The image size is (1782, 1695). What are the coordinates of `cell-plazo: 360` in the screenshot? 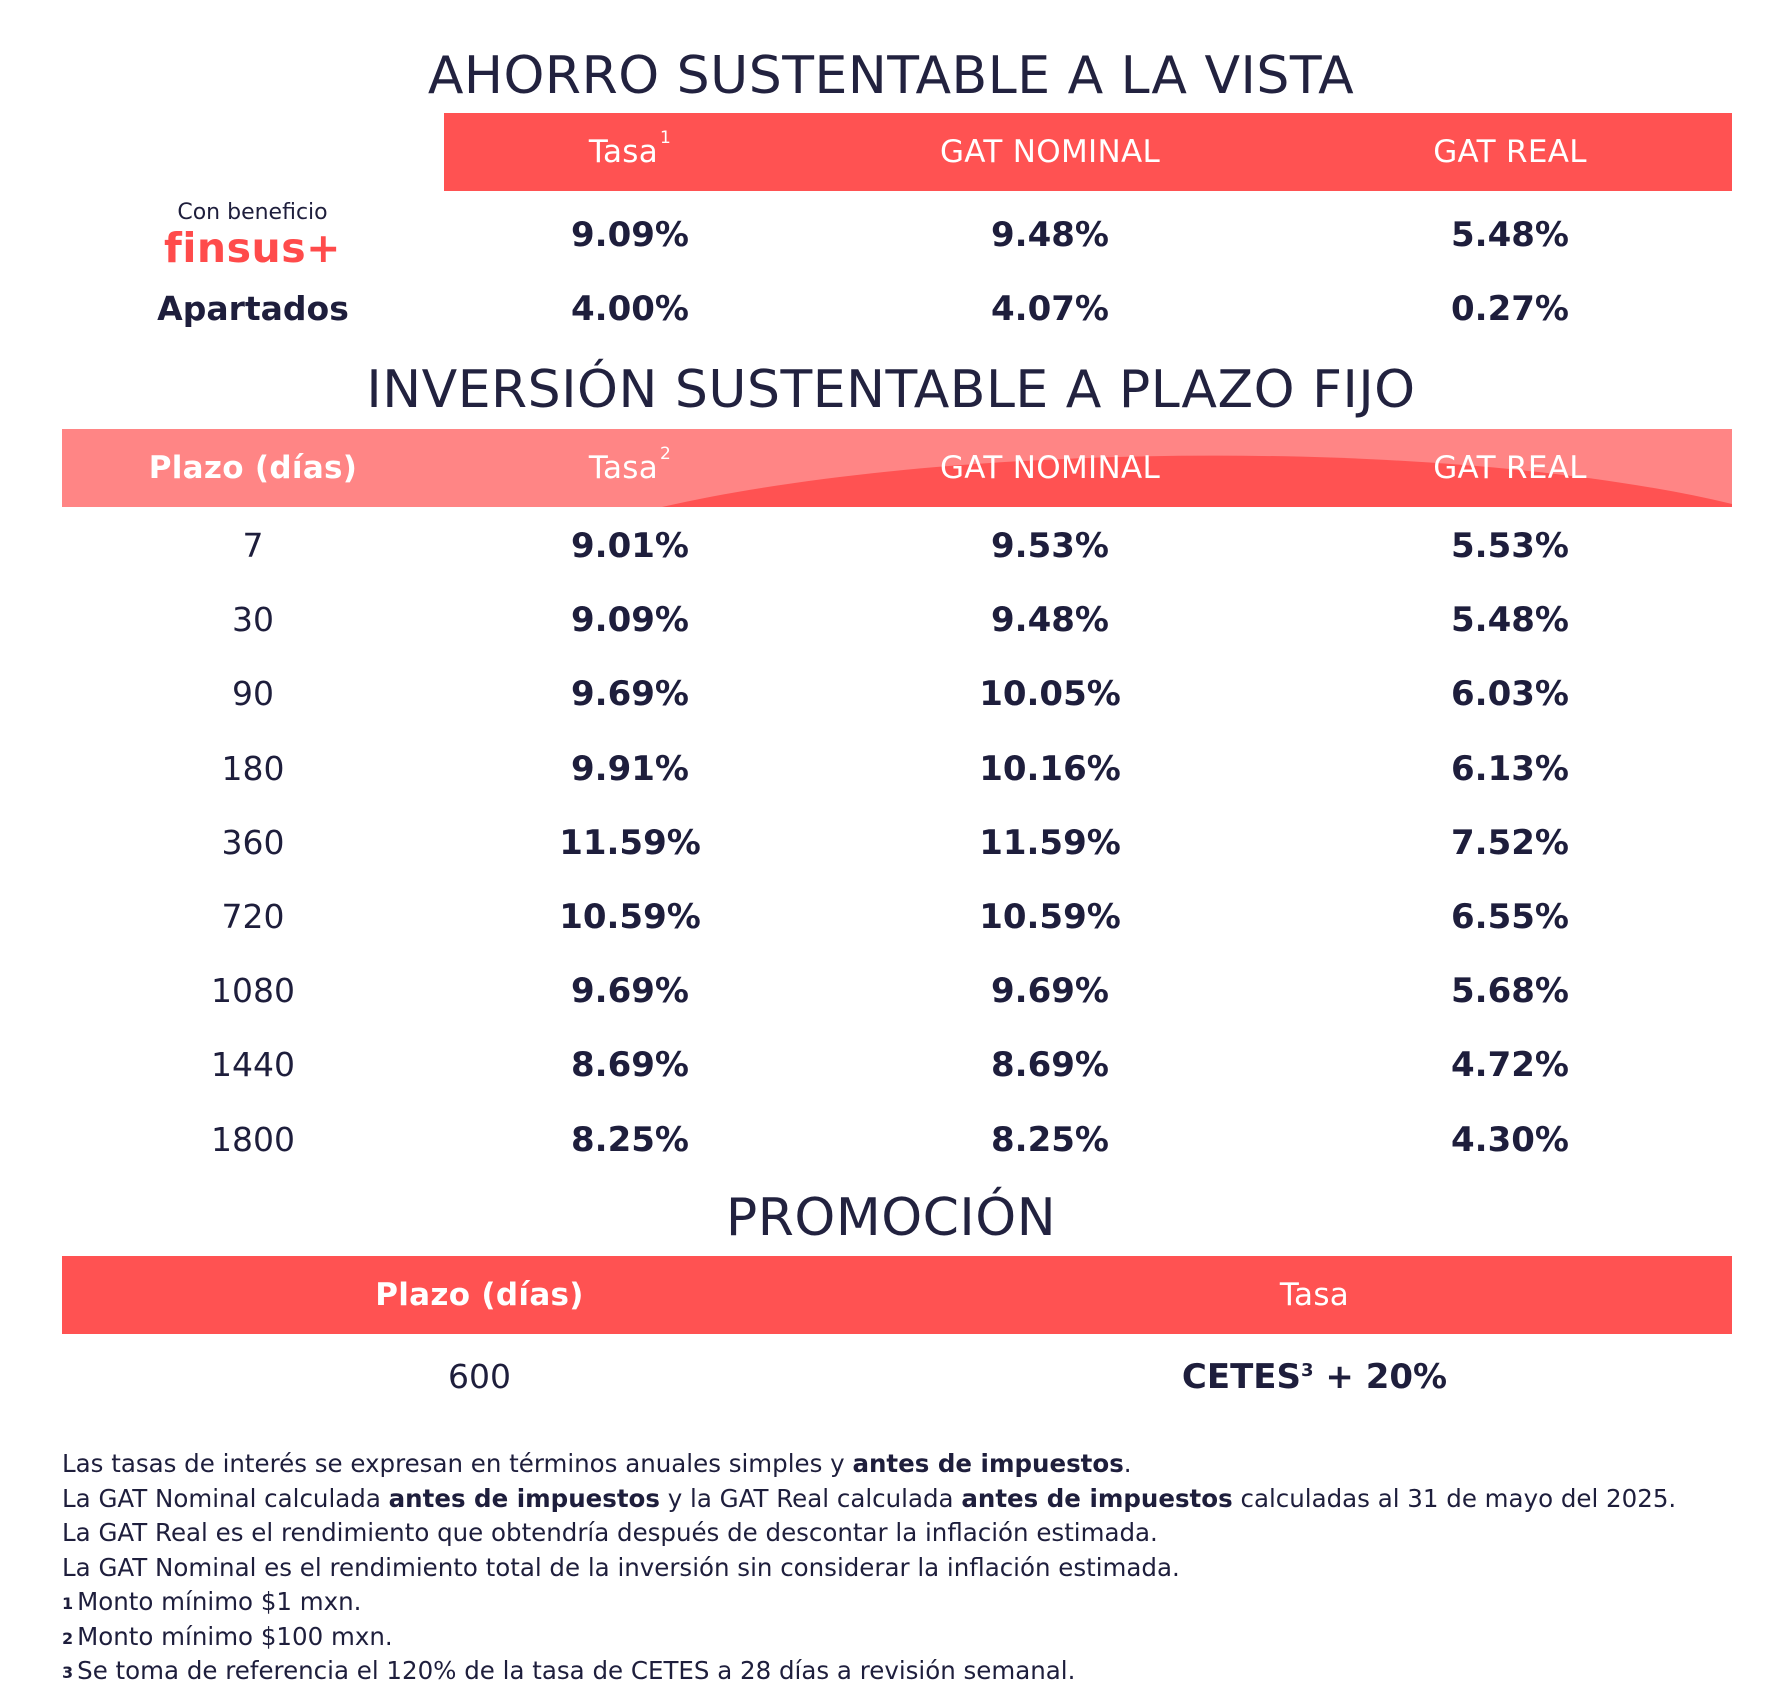 It's located at (253, 842).